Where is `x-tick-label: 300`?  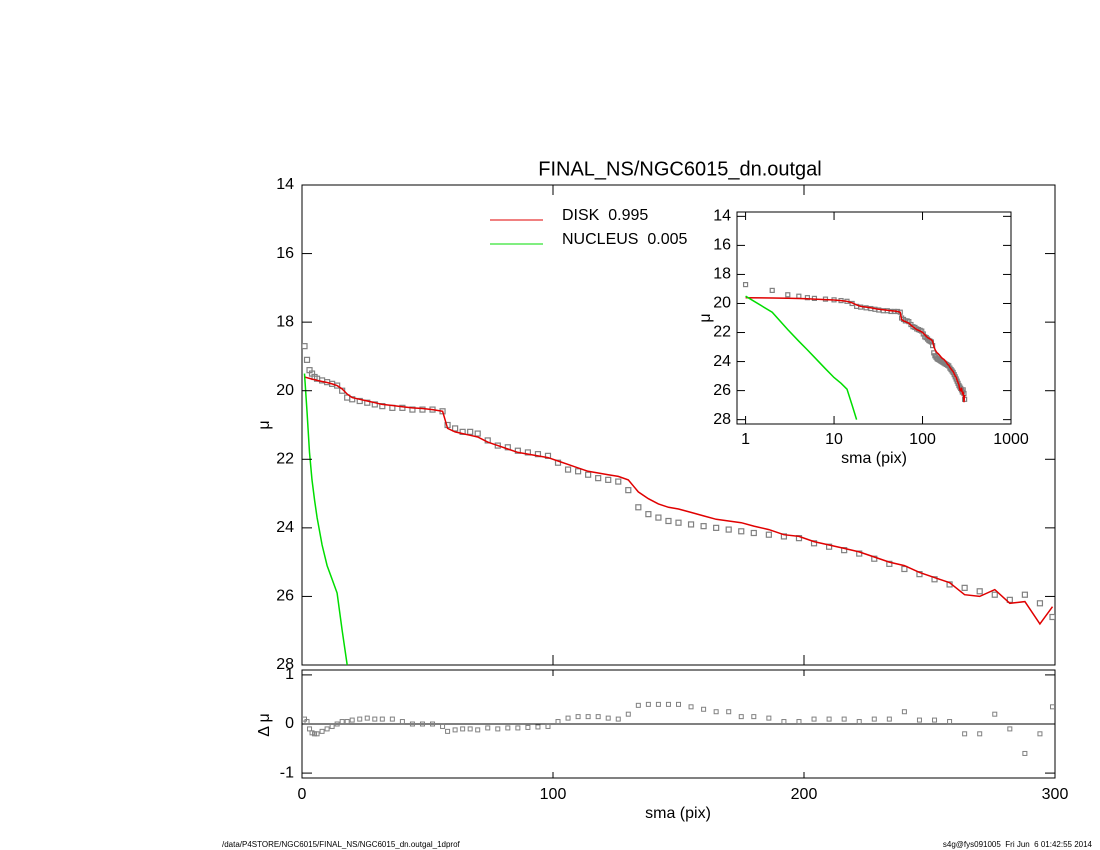 x-tick-label: 300 is located at coordinates (1055, 794).